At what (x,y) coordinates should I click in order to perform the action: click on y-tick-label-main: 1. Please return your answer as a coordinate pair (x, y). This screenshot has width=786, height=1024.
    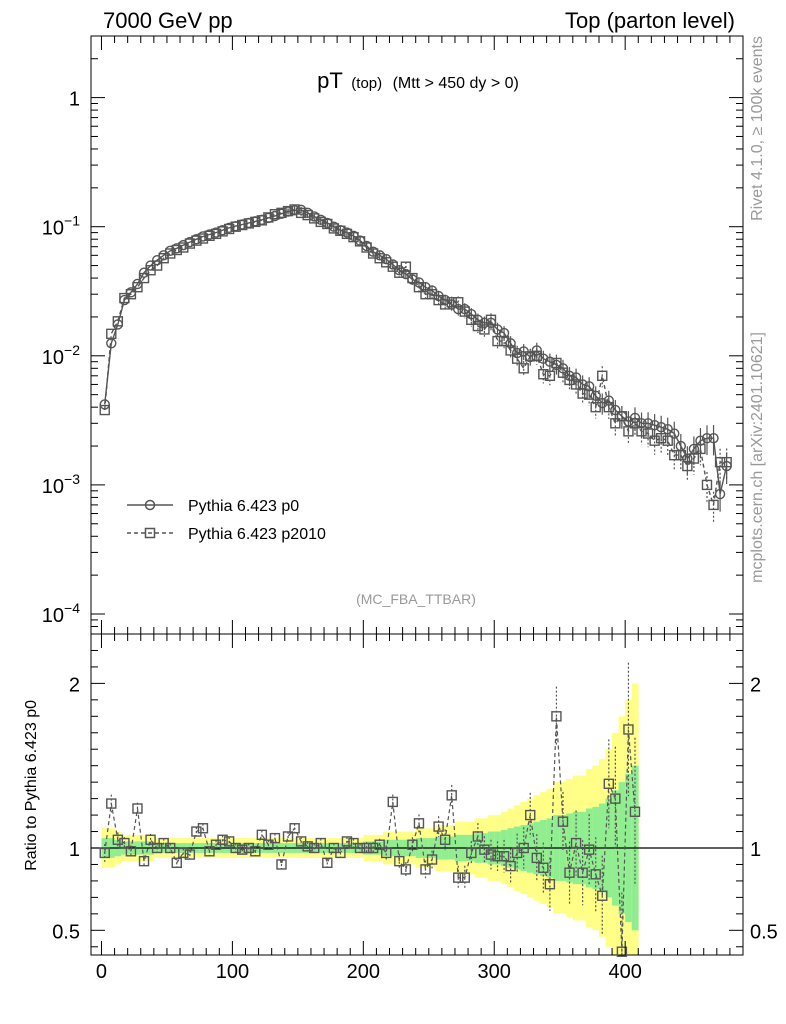
    Looking at the image, I should click on (74, 100).